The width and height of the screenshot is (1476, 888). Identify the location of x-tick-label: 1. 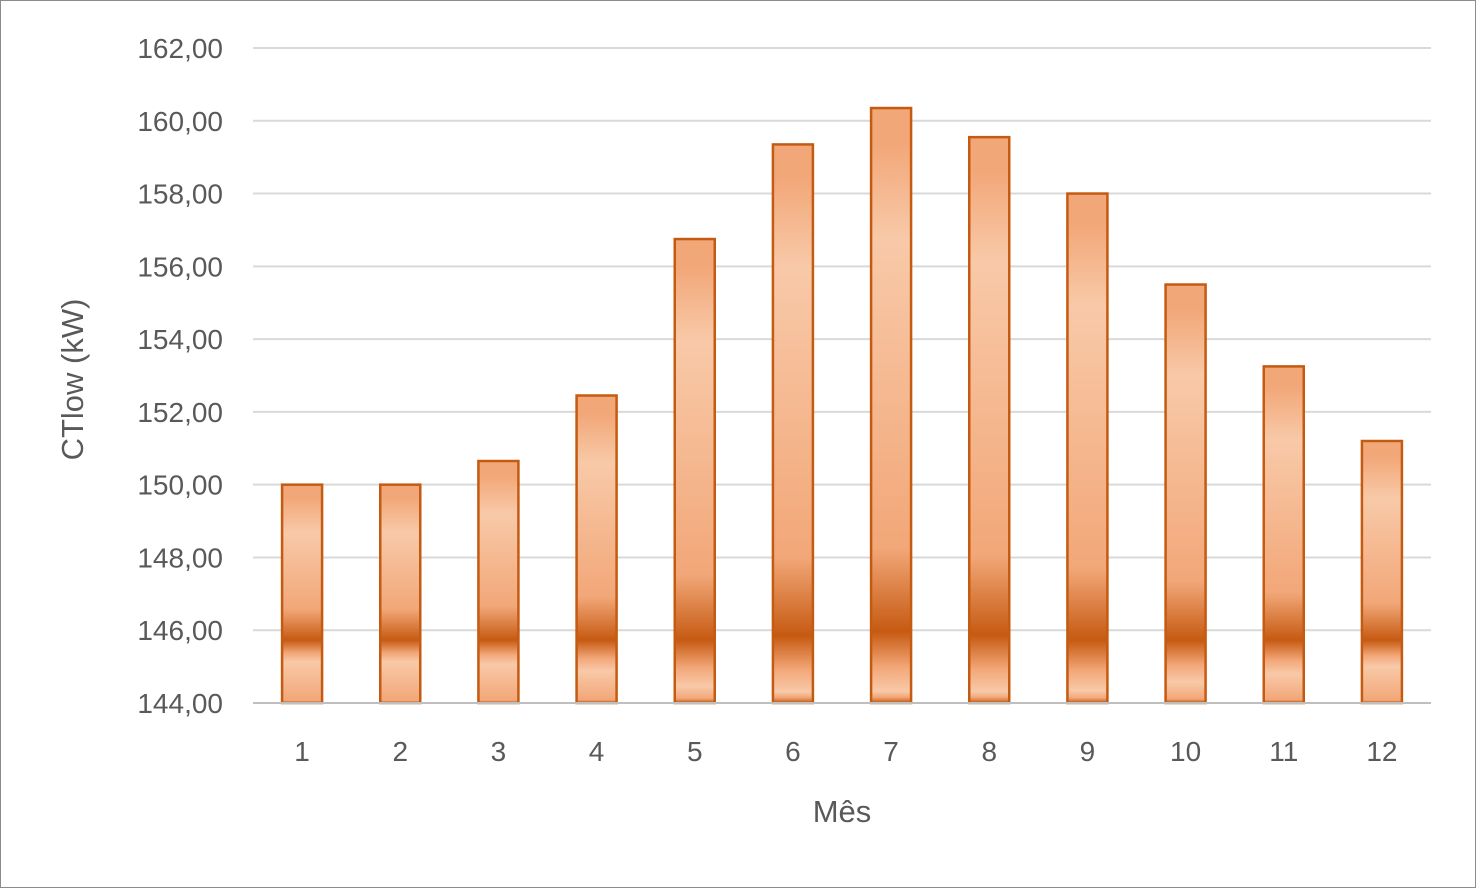
(302, 751).